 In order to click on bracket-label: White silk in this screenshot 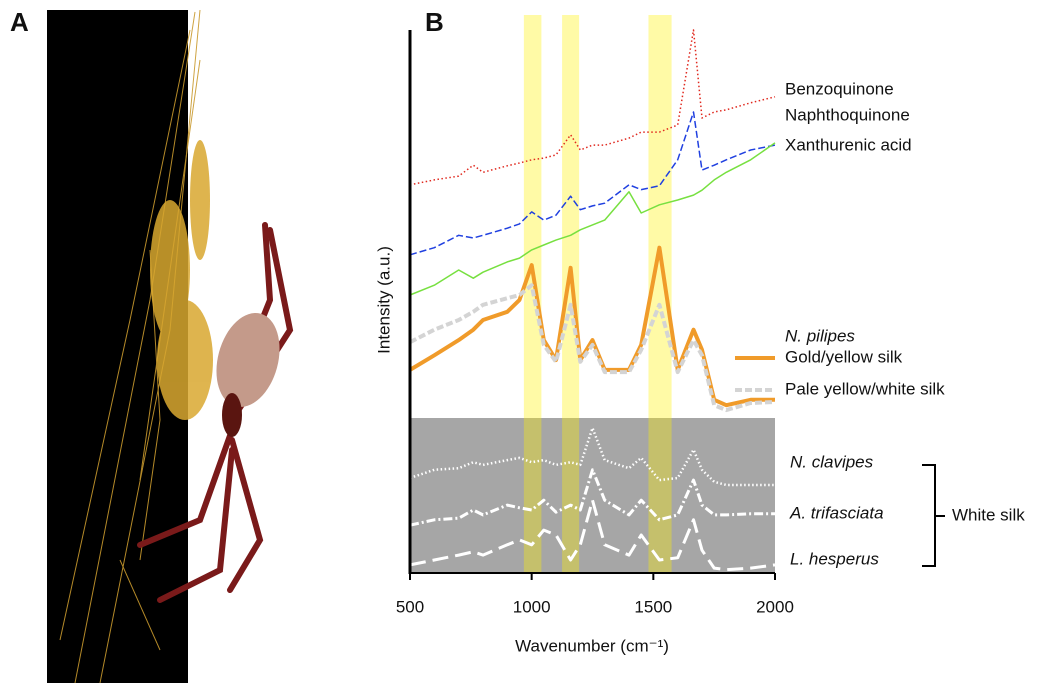, I will do `click(988, 514)`.